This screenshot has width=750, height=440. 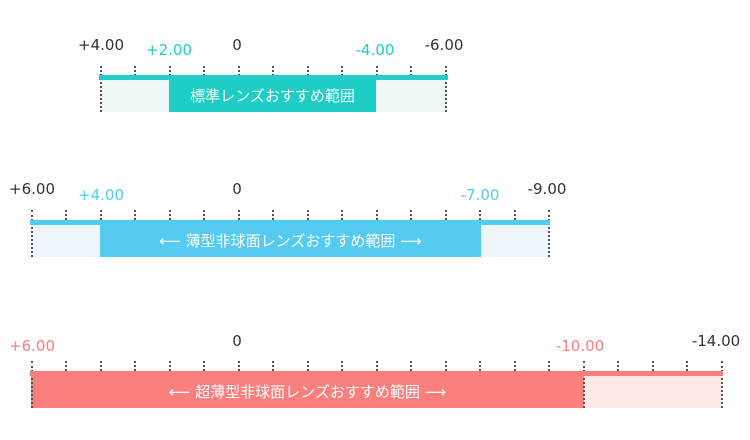 I want to click on standard-min-label: +4.00, so click(x=101, y=45).